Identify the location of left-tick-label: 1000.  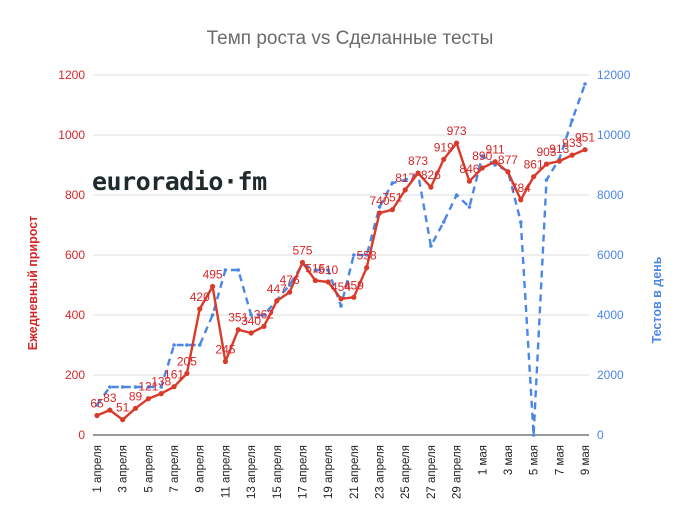
(71, 135).